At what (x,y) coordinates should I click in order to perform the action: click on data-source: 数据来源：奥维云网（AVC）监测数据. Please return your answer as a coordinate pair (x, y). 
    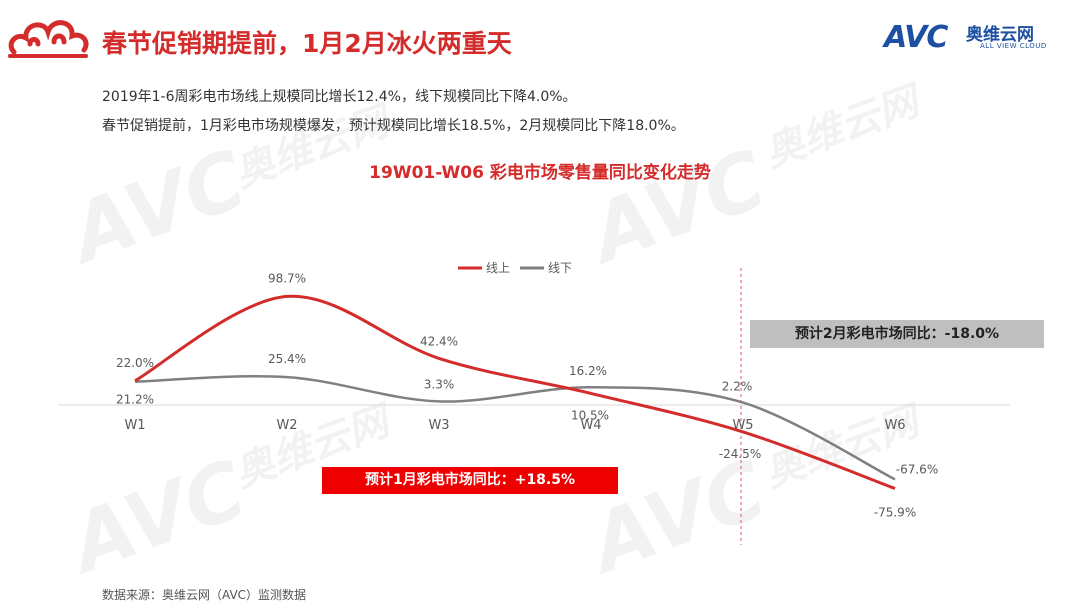
    Looking at the image, I should click on (204, 595).